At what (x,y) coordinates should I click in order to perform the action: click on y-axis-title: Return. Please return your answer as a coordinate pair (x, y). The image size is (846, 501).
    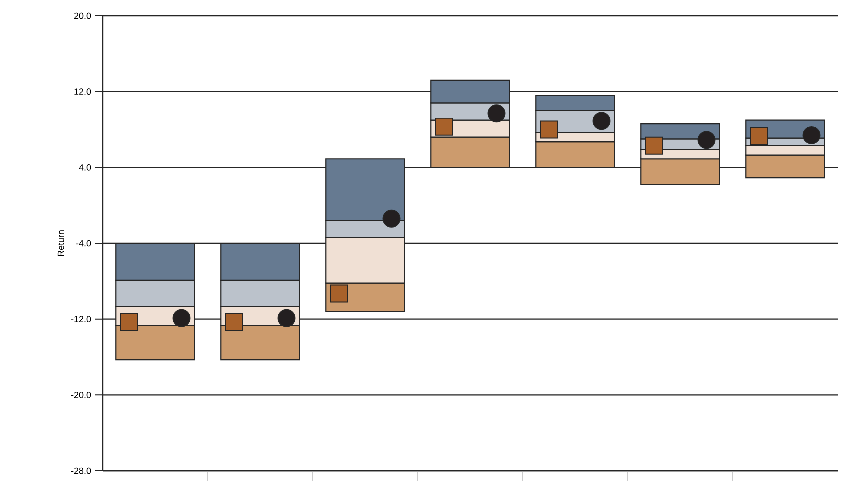
    Looking at the image, I should click on (61, 243).